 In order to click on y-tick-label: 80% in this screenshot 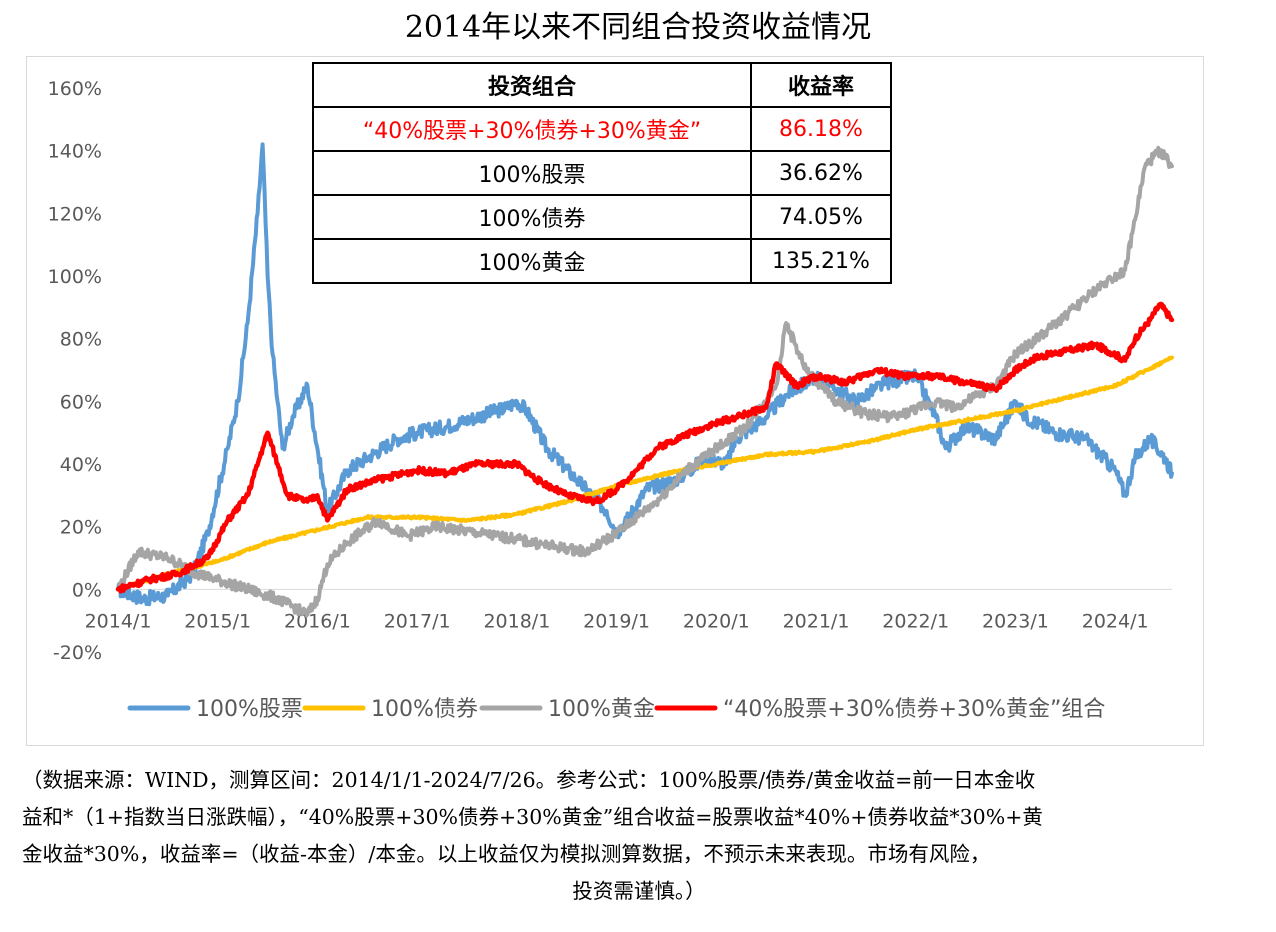, I will do `click(81, 340)`.